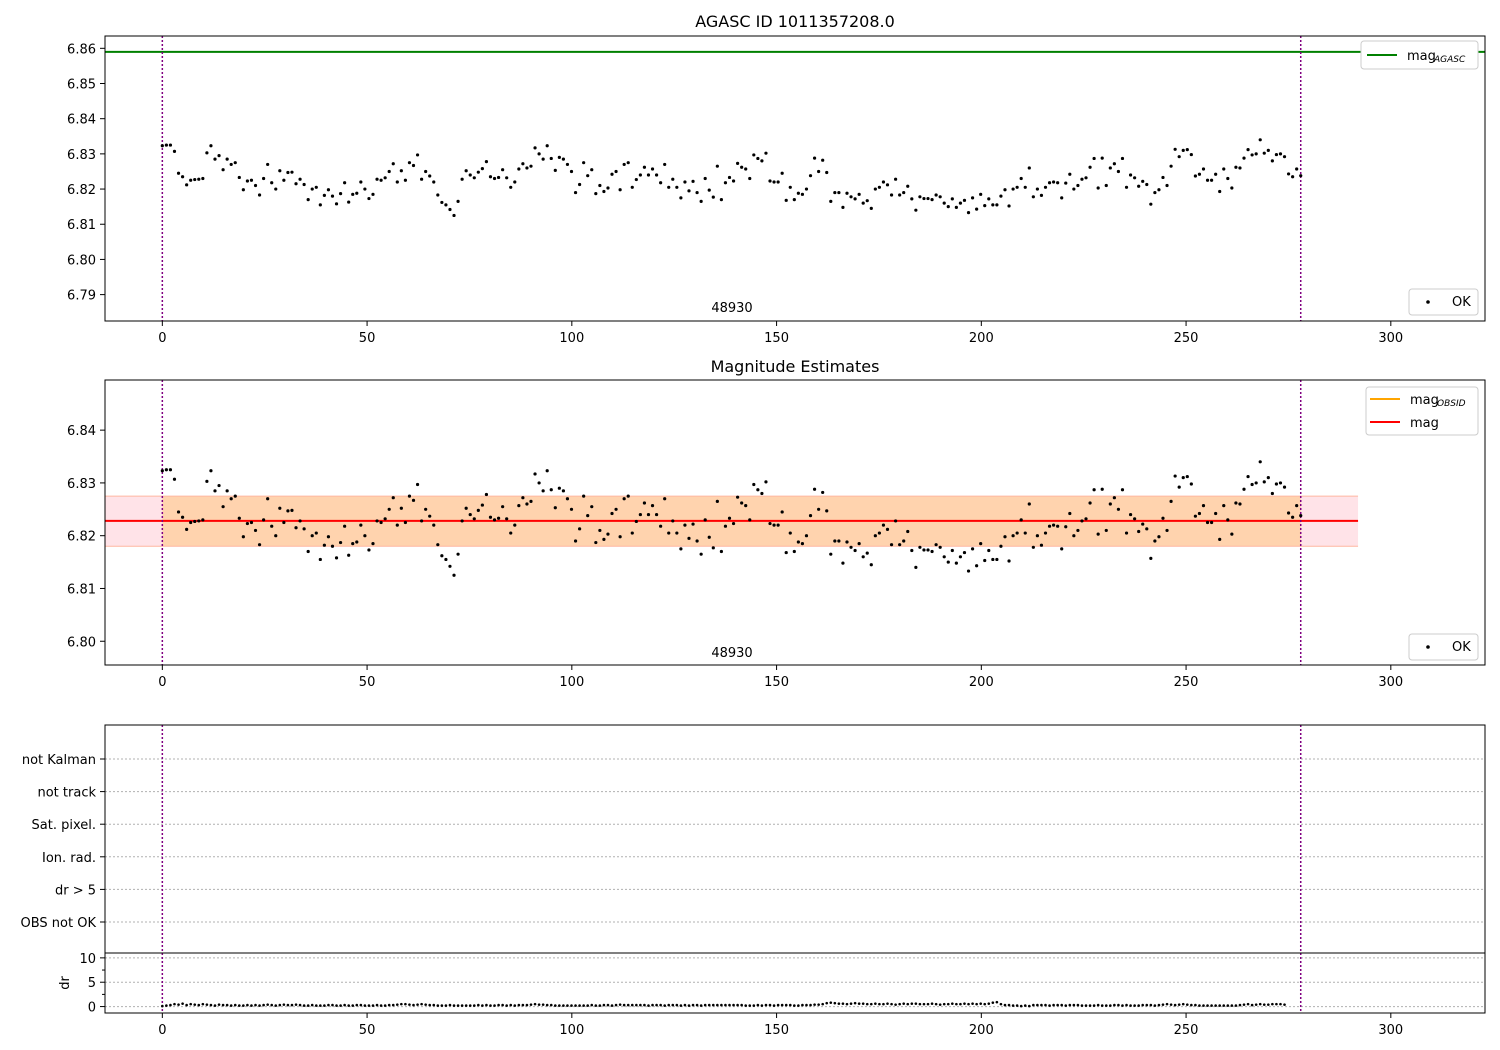 Image resolution: width=1500 pixels, height=1050 pixels. I want to click on panel2-xtick-label: 200, so click(981, 682).